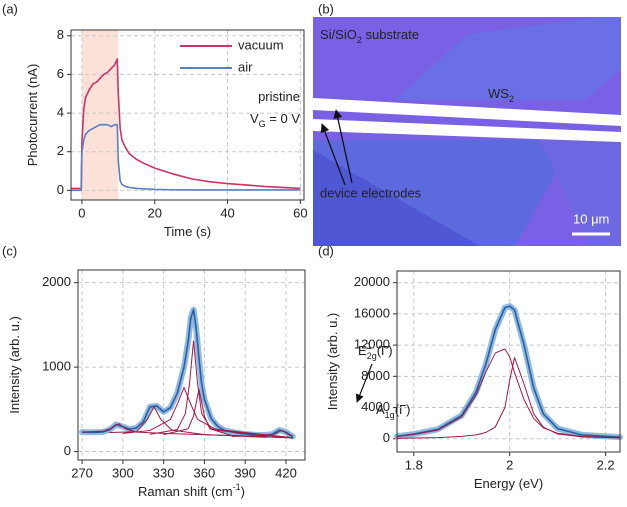  I want to click on y-tick-label: 16000, so click(372, 312).